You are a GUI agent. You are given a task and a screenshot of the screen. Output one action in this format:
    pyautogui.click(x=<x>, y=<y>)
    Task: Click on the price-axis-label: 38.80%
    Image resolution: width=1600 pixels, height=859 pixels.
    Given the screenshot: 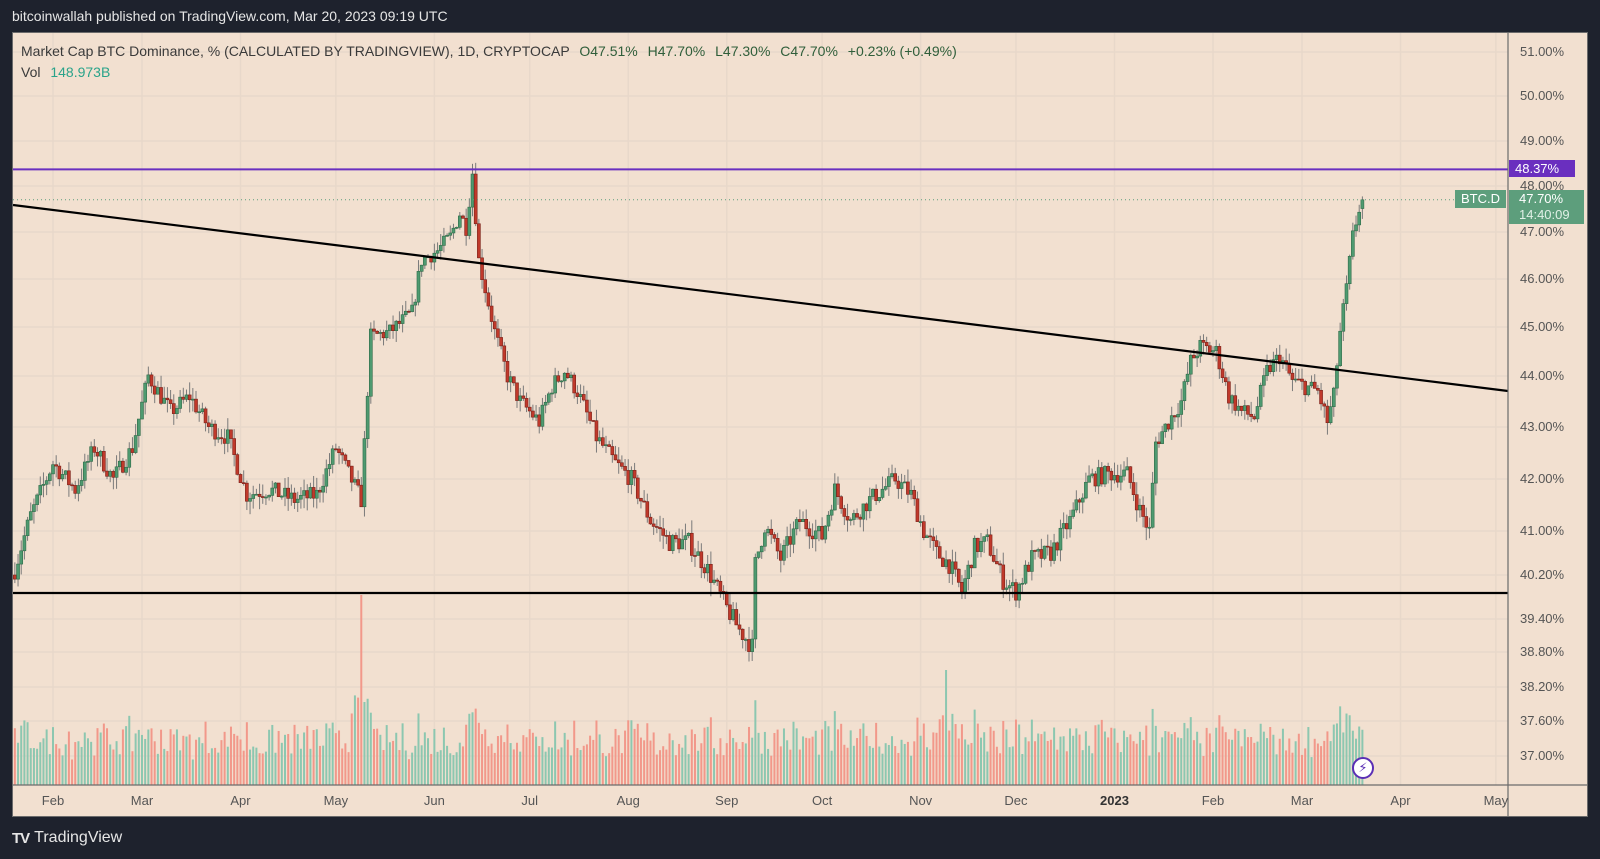 What is the action you would take?
    pyautogui.click(x=1542, y=651)
    